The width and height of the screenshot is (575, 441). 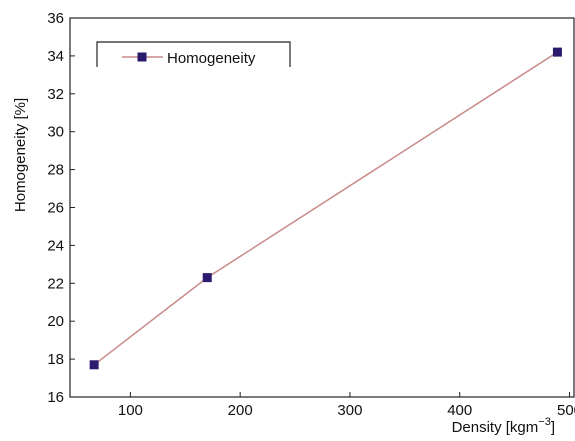 I want to click on y-tick-label: 22, so click(x=55, y=283).